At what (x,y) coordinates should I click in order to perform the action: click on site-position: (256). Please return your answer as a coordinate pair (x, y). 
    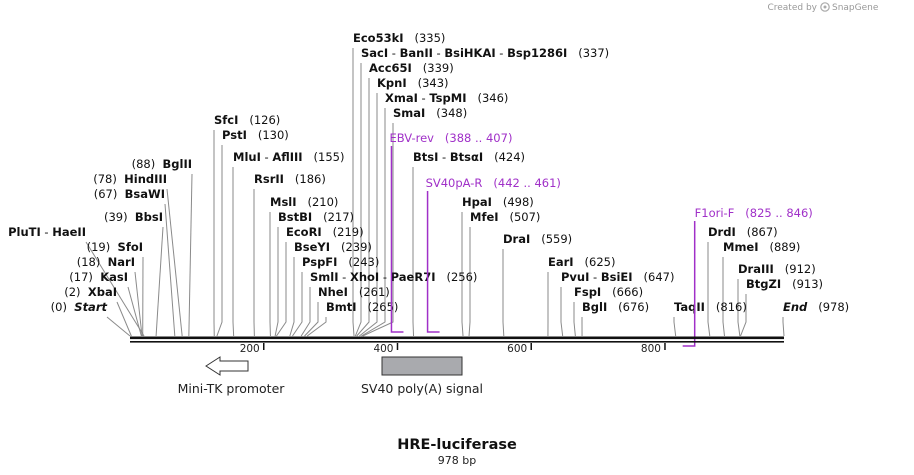
    Looking at the image, I should click on (457, 277).